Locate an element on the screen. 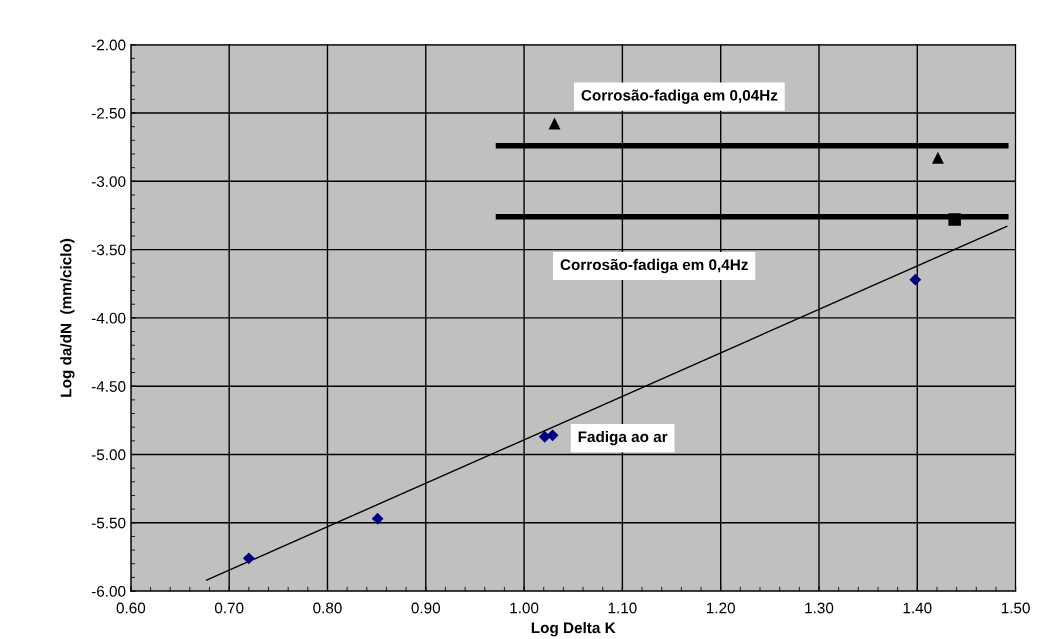 This screenshot has height=639, width=1047. y-tick-label: -4.50 is located at coordinates (108, 386).